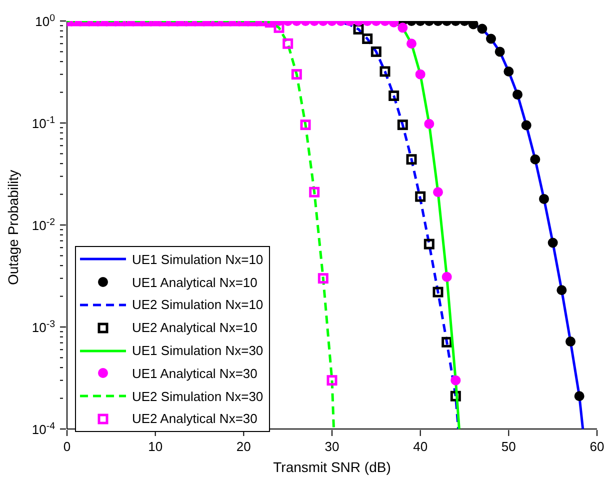 This screenshot has width=605, height=484. Describe the element at coordinates (67, 446) in the screenshot. I see `x-tick-label: 0` at that location.